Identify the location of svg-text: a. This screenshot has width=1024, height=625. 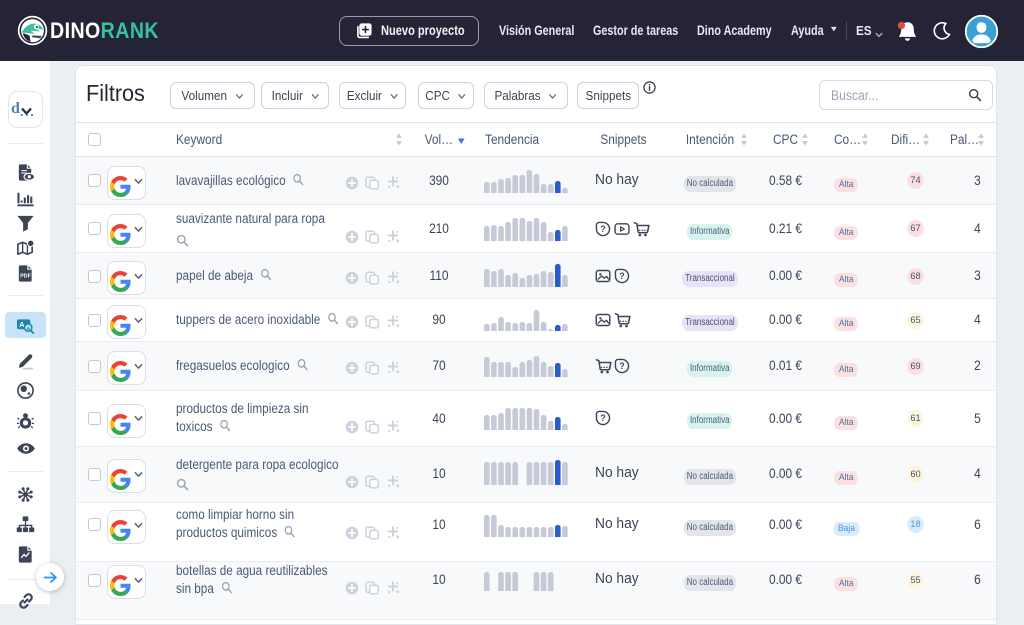
(28, 328).